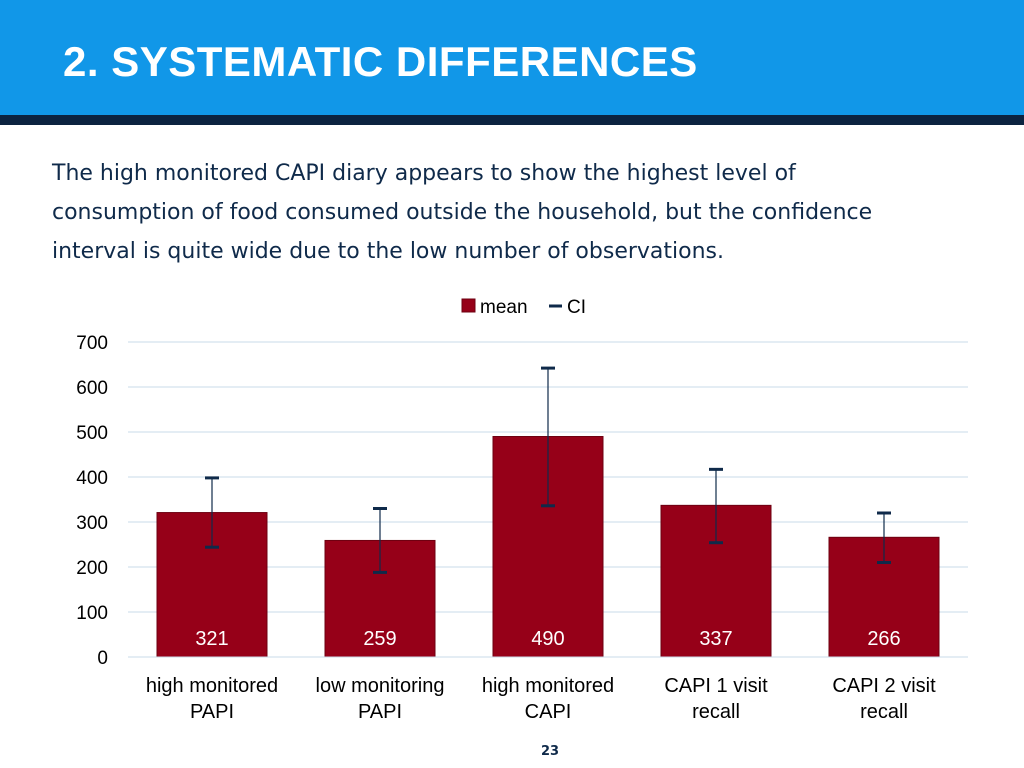 This screenshot has height=768, width=1024. I want to click on page-number: 23, so click(550, 751).